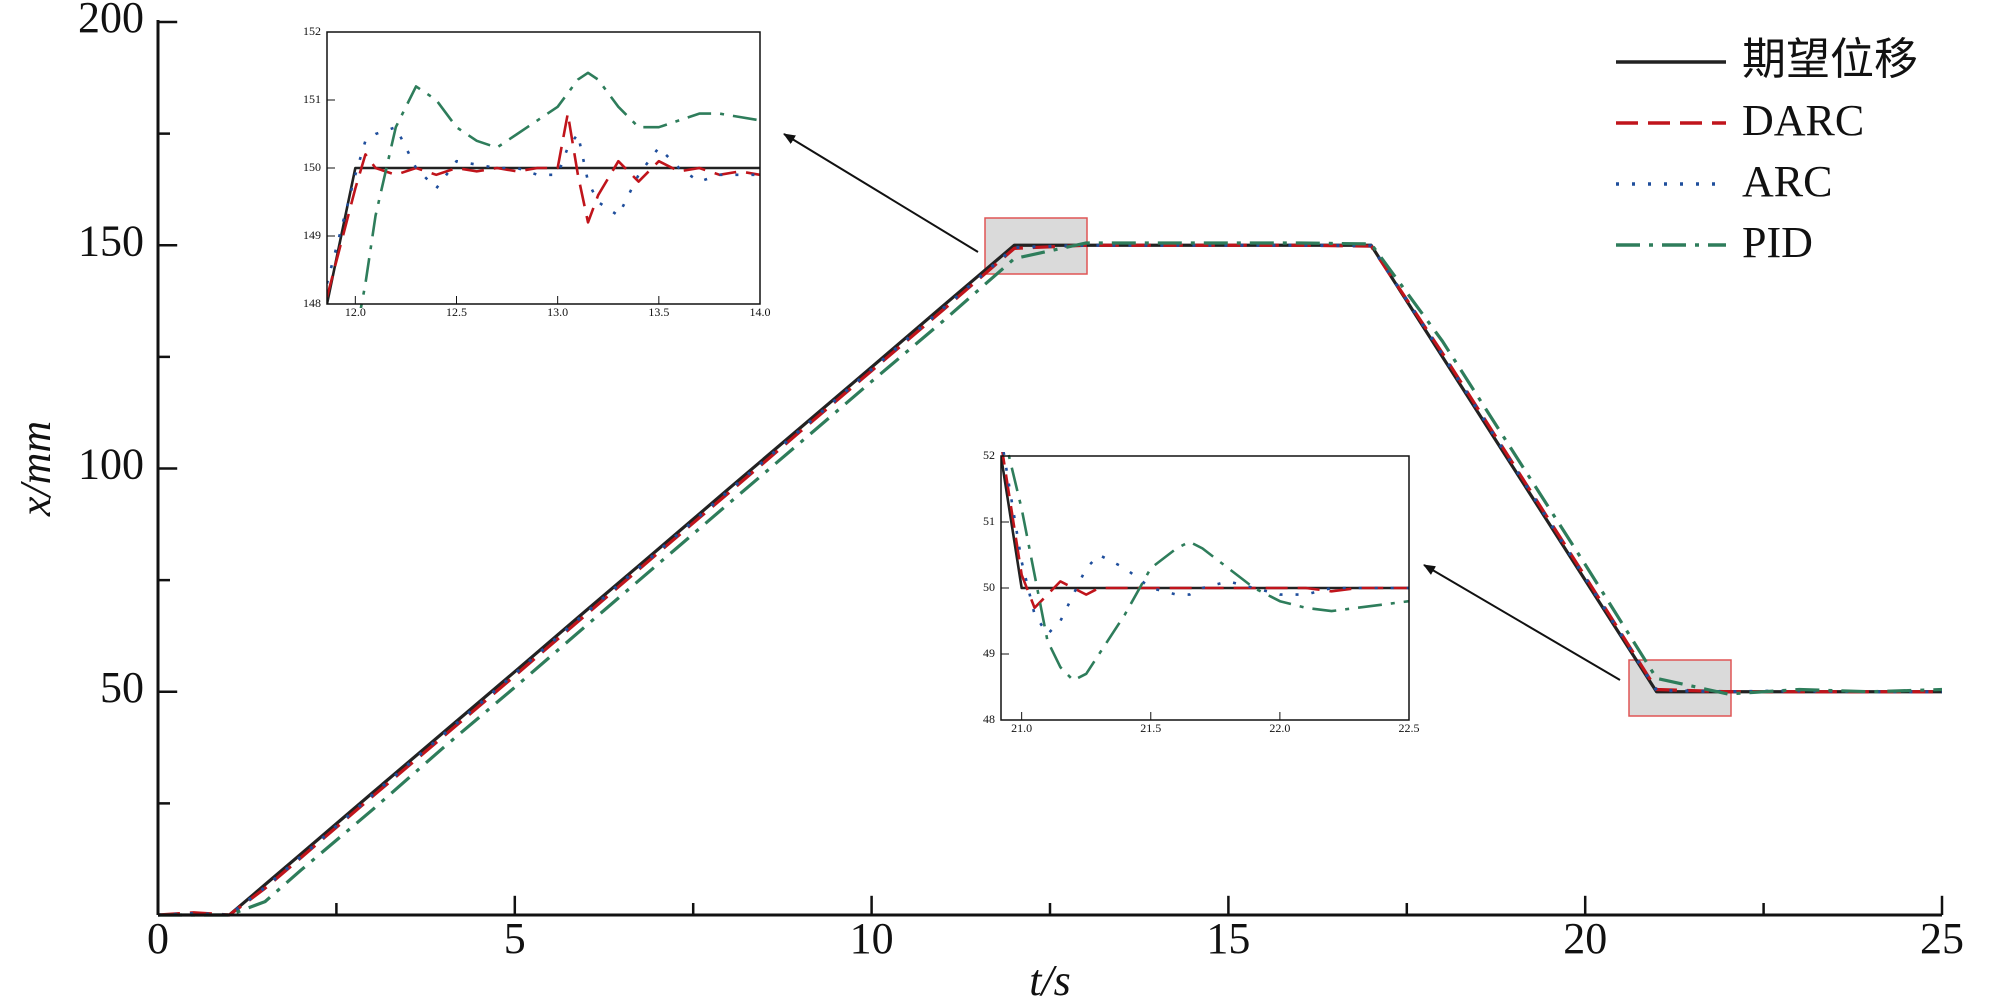 The height and width of the screenshot is (1003, 2000). What do you see at coordinates (515, 938) in the screenshot?
I see `x-tick-label: 5` at bounding box center [515, 938].